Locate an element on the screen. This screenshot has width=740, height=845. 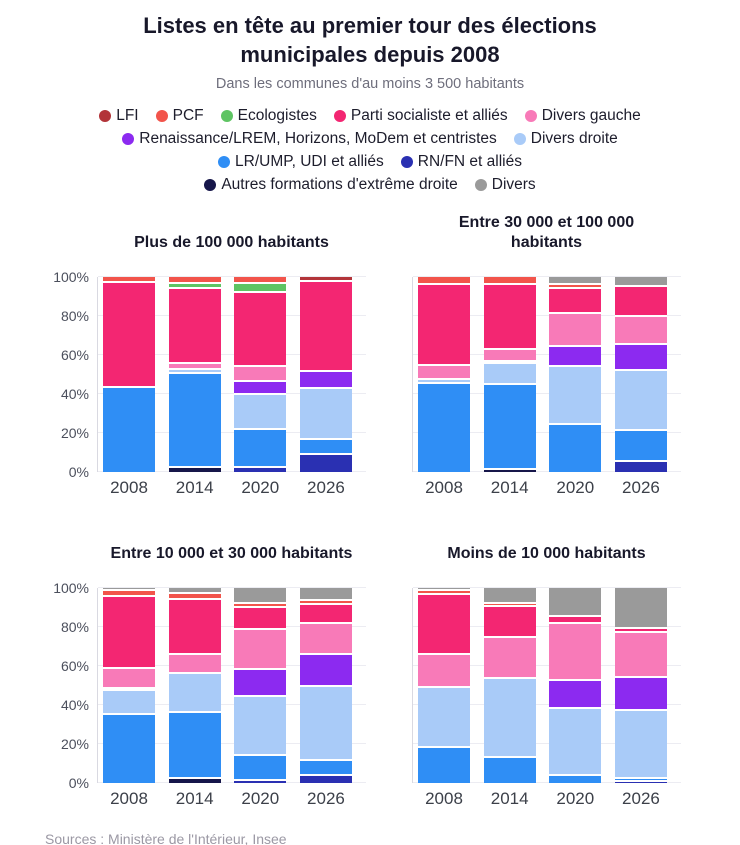
legend-row: LR/UMP, UDI et alliés RN/FN et alliés is located at coordinates (370, 161).